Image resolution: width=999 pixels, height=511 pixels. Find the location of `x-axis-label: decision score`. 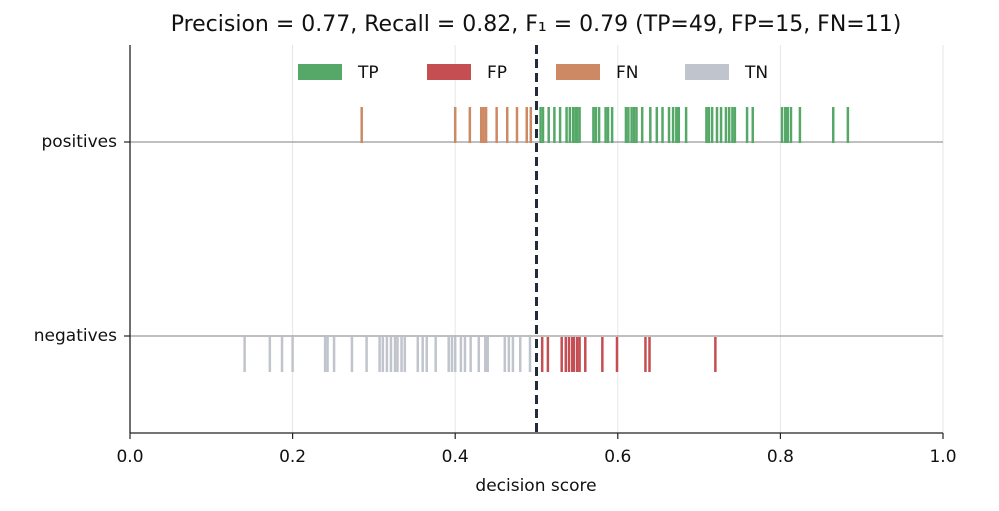

x-axis-label: decision score is located at coordinates (535, 486).